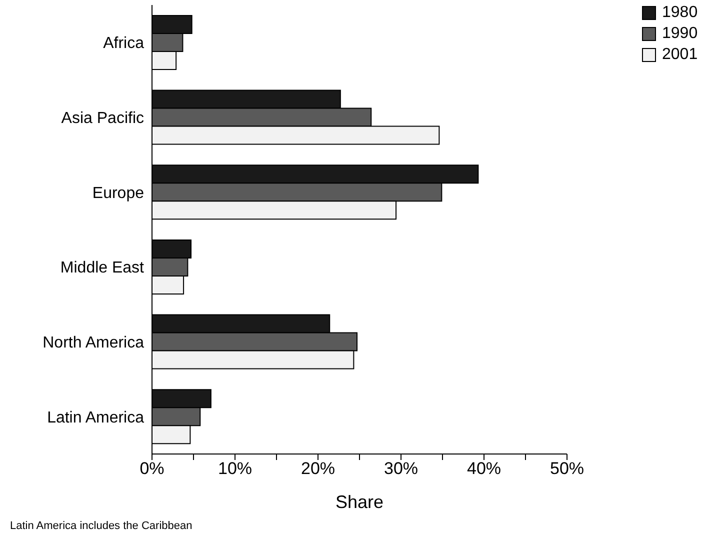 Image resolution: width=720 pixels, height=538 pixels. What do you see at coordinates (567, 468) in the screenshot?
I see `x-tick-label: 50%` at bounding box center [567, 468].